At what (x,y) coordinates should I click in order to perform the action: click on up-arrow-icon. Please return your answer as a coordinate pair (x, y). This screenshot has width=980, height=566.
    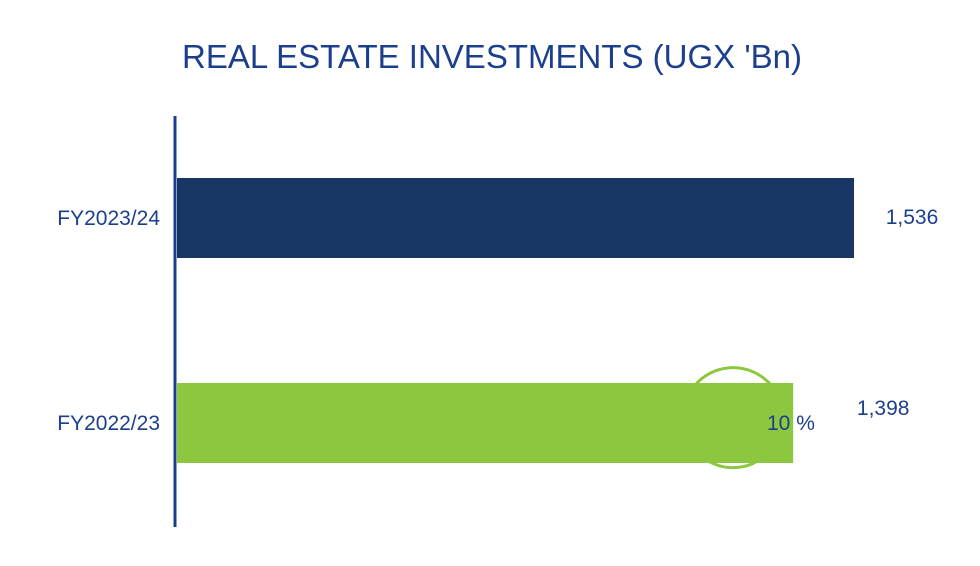
    Looking at the image, I should click on (734, 417).